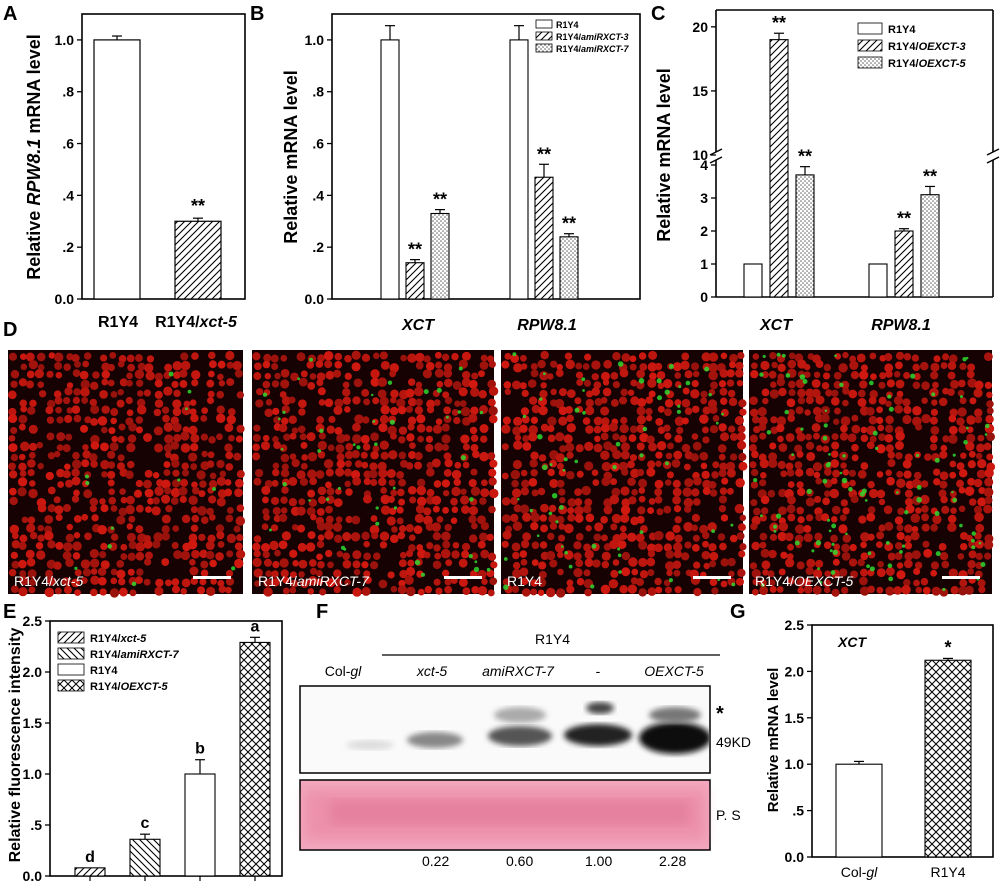 Image resolution: width=1000 pixels, height=886 pixels. What do you see at coordinates (544, 36) in the screenshot?
I see `legend-swatch` at bounding box center [544, 36].